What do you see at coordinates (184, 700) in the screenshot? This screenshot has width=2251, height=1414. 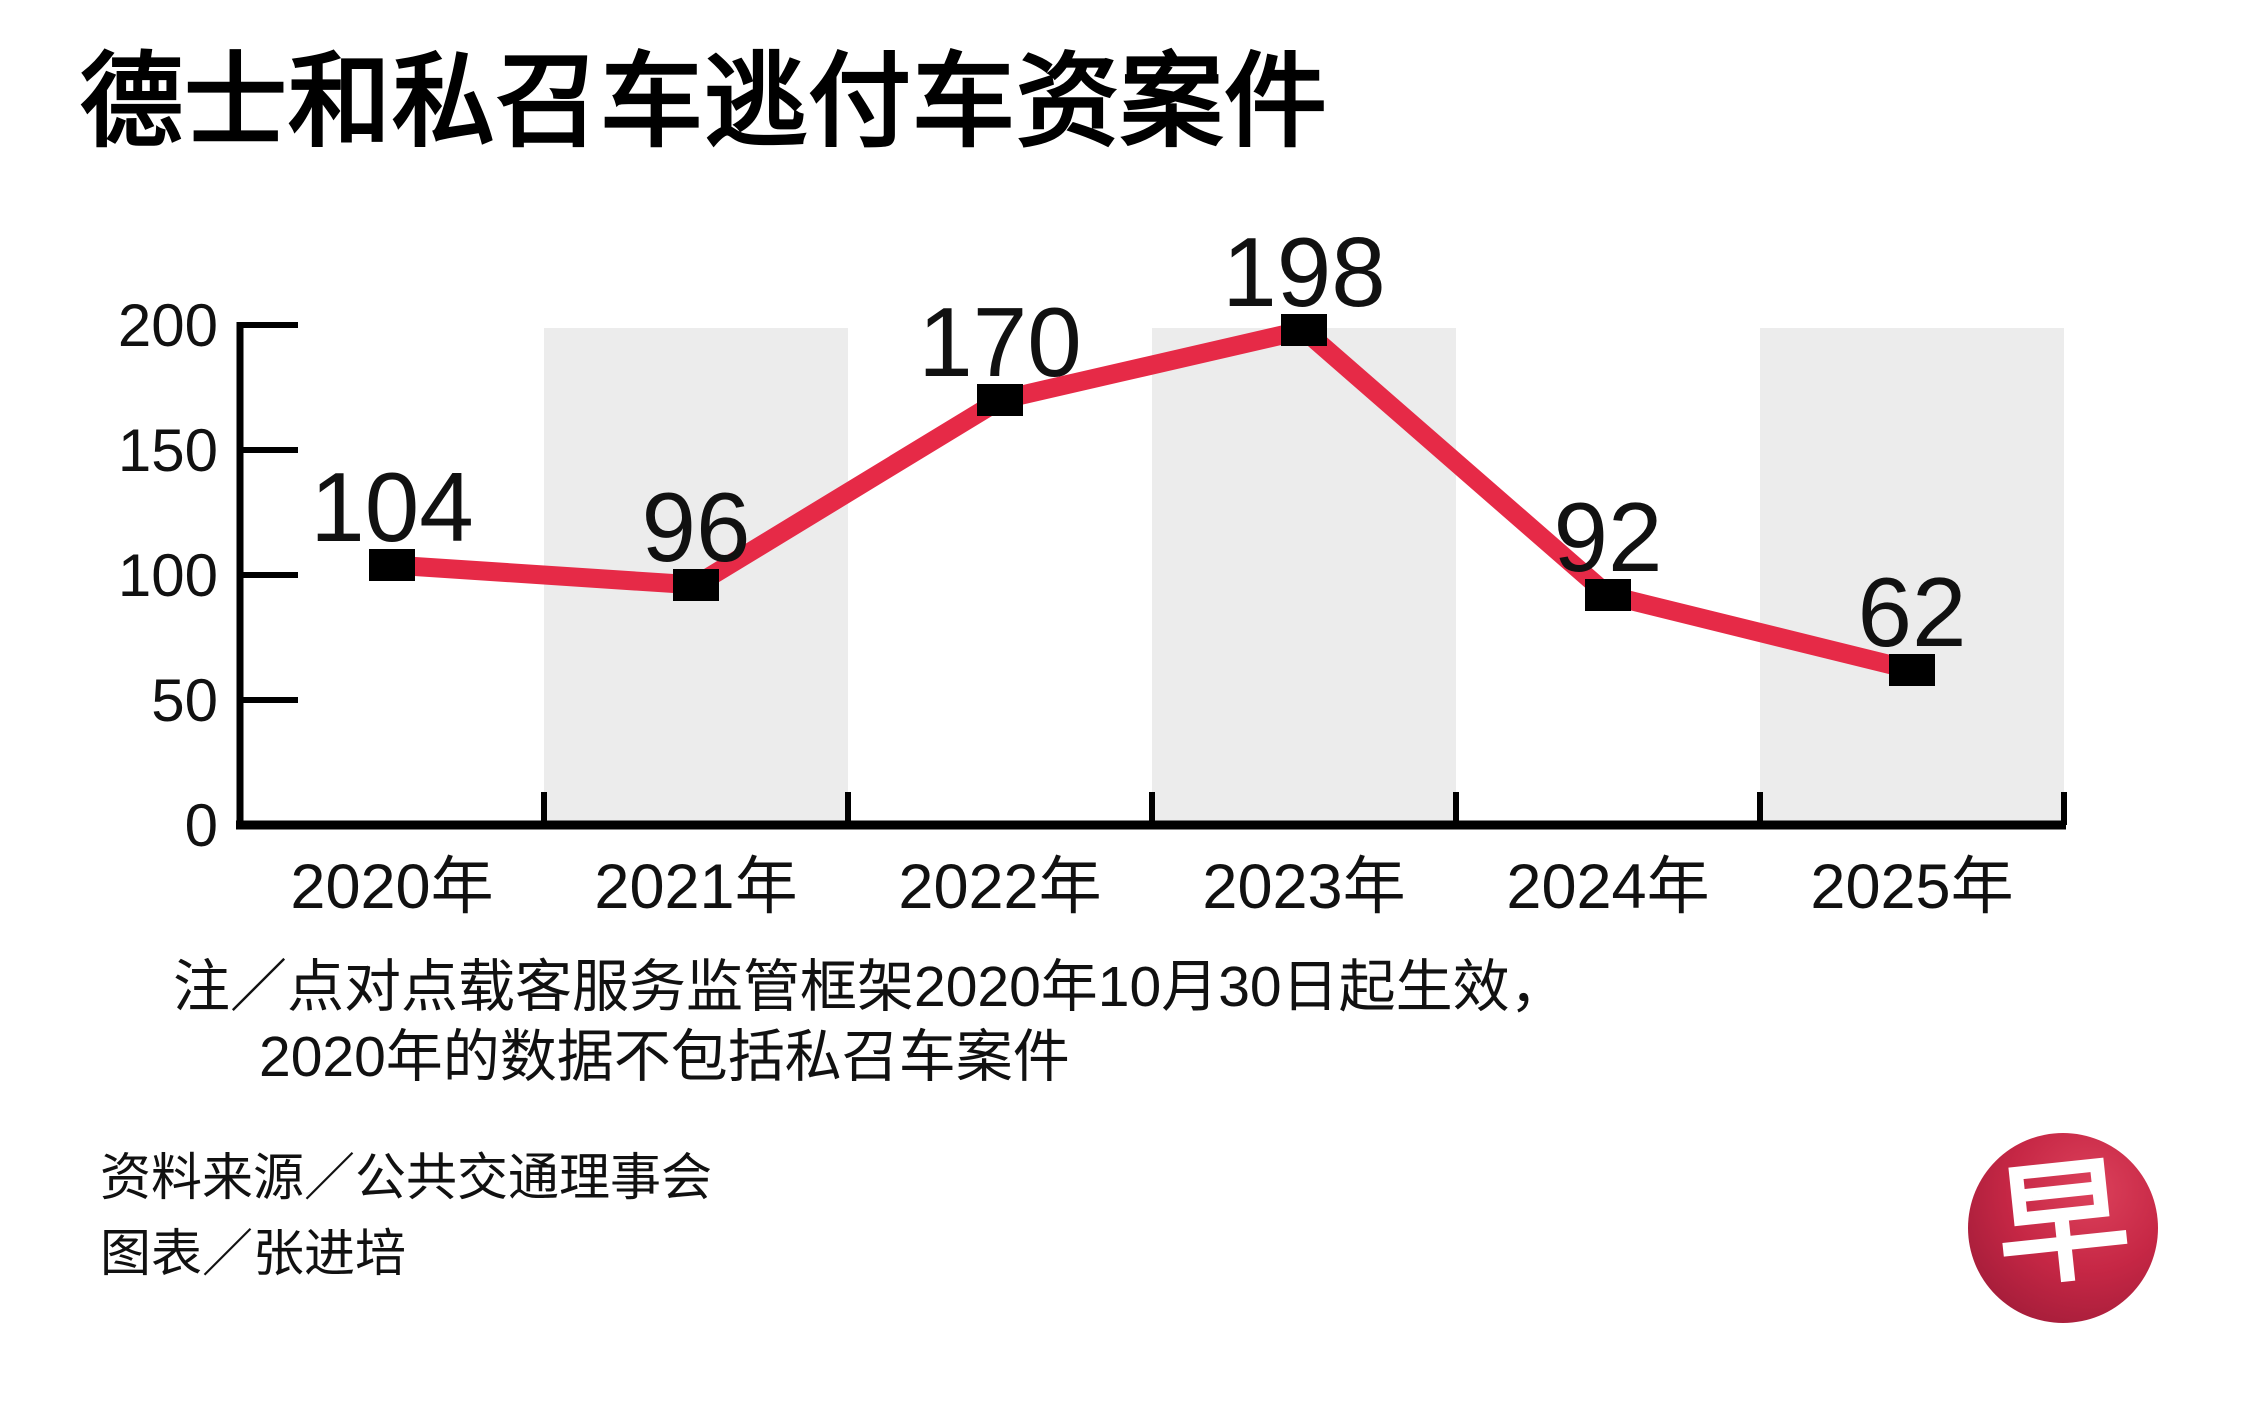 I see `y-tick-label: 50` at bounding box center [184, 700].